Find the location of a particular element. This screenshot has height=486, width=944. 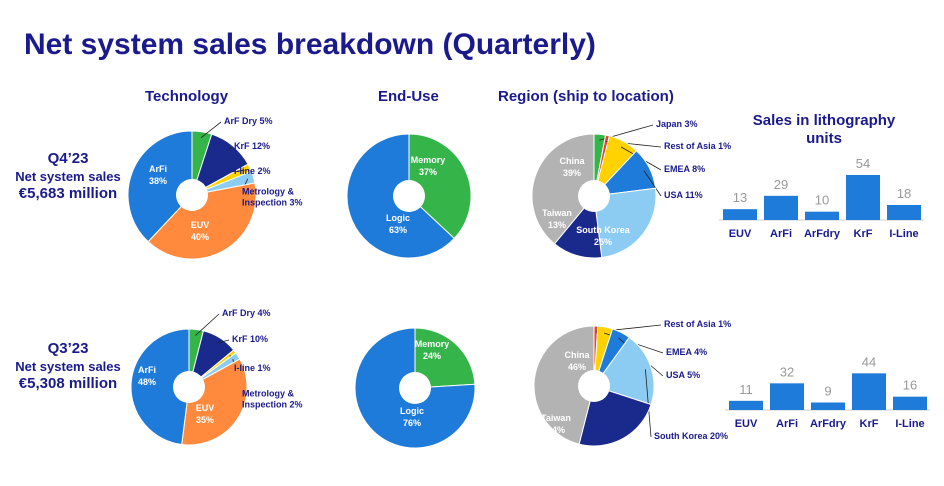

bar-value-label: 29 is located at coordinates (781, 184).